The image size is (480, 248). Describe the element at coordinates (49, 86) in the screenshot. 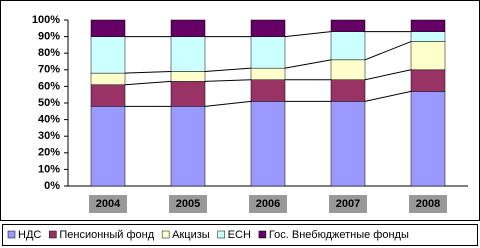

I see `y-tick-label: 60%` at that location.